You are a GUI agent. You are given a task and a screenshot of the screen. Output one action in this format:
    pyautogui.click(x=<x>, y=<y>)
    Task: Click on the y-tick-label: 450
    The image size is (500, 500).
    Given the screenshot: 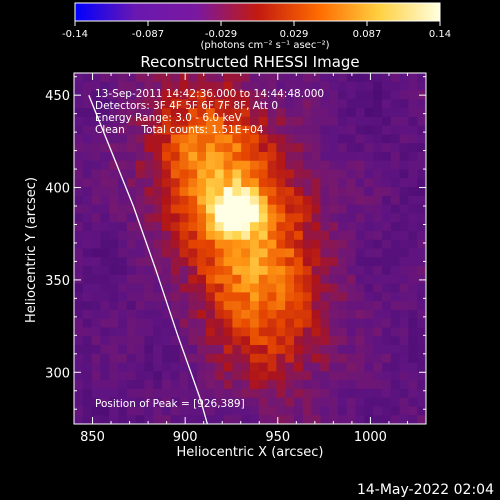 What is the action you would take?
    pyautogui.click(x=57, y=96)
    